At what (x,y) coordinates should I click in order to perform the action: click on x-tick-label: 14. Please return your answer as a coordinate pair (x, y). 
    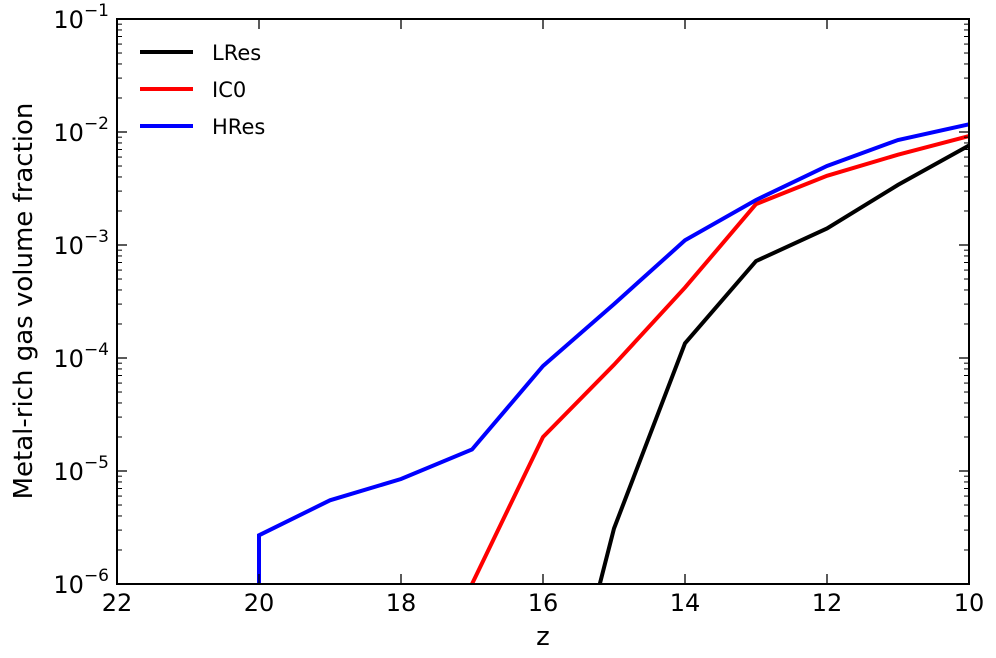
    Looking at the image, I should click on (685, 603).